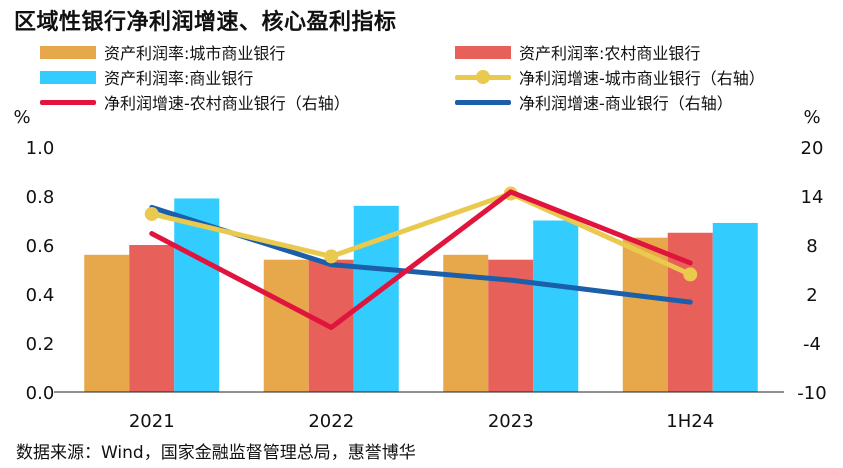 The height and width of the screenshot is (468, 843). What do you see at coordinates (286, 325) in the screenshot?
I see `bar-1-2022` at bounding box center [286, 325].